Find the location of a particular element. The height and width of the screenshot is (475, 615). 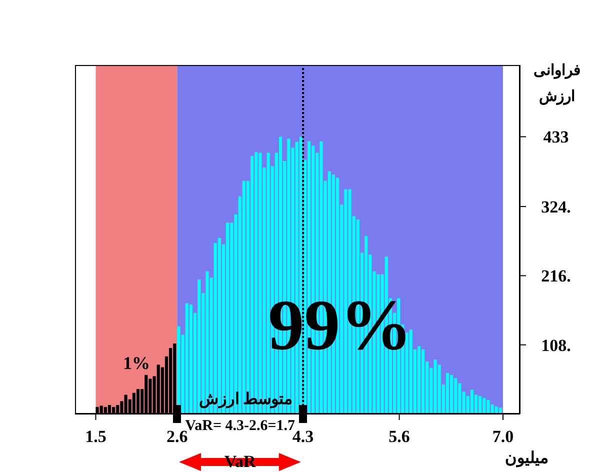

x-tick-label: 7.0 is located at coordinates (503, 436).